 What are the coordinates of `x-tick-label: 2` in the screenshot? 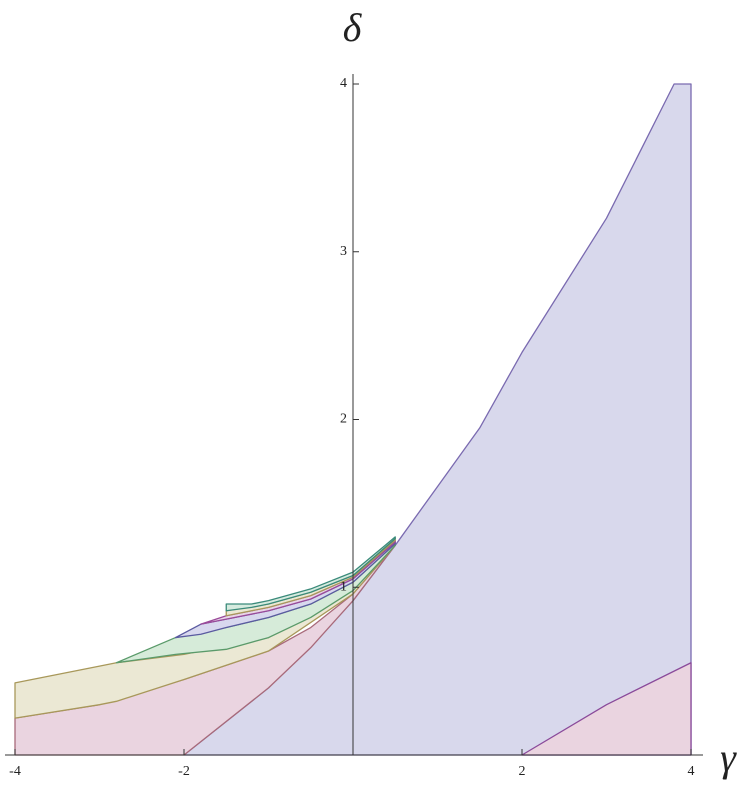 It's located at (522, 771).